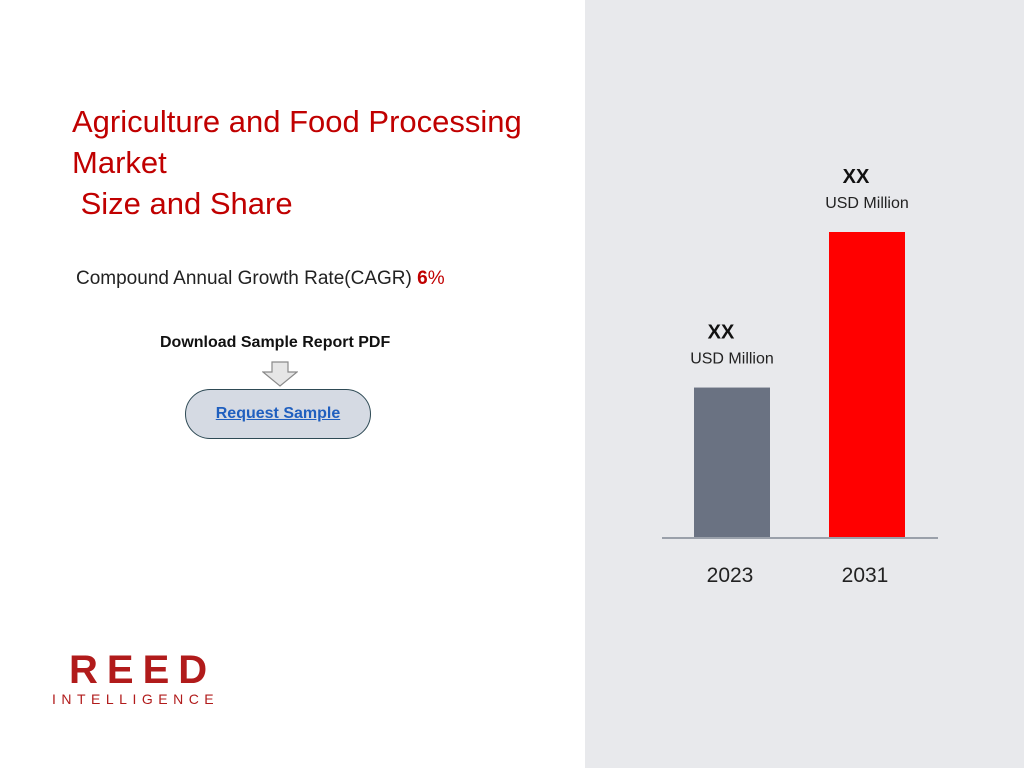  Describe the element at coordinates (297, 121) in the screenshot. I see `title-line-1: Agriculture and Food Processing` at that location.